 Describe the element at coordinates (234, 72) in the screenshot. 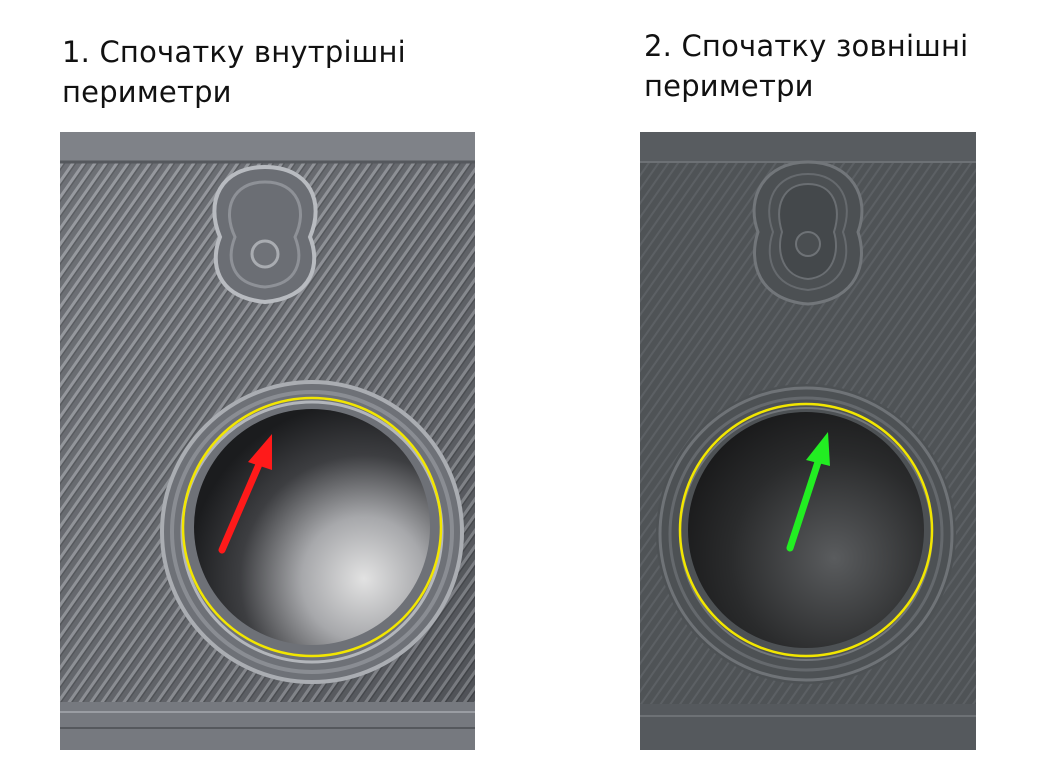

I see `caption-inner-perimeters-first: 1. Спочатку внутрішні периметри` at that location.